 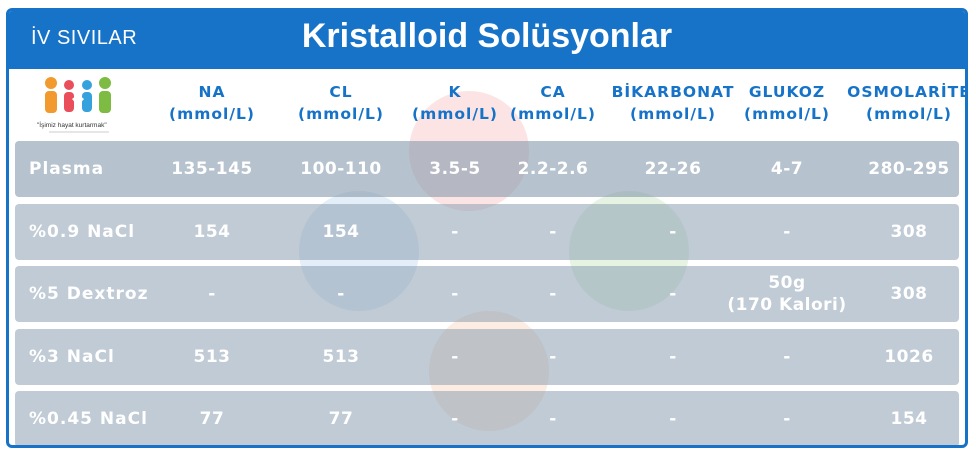 What do you see at coordinates (903, 103) in the screenshot?
I see `column-header: OSMOLARİTE (mmol/L)` at bounding box center [903, 103].